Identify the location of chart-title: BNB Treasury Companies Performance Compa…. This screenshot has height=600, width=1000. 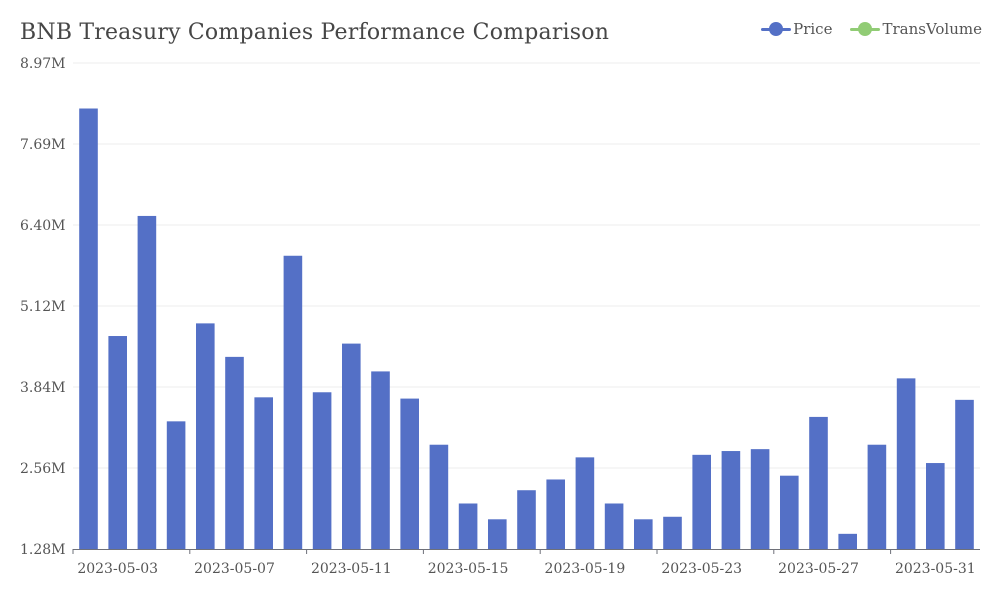
(315, 32).